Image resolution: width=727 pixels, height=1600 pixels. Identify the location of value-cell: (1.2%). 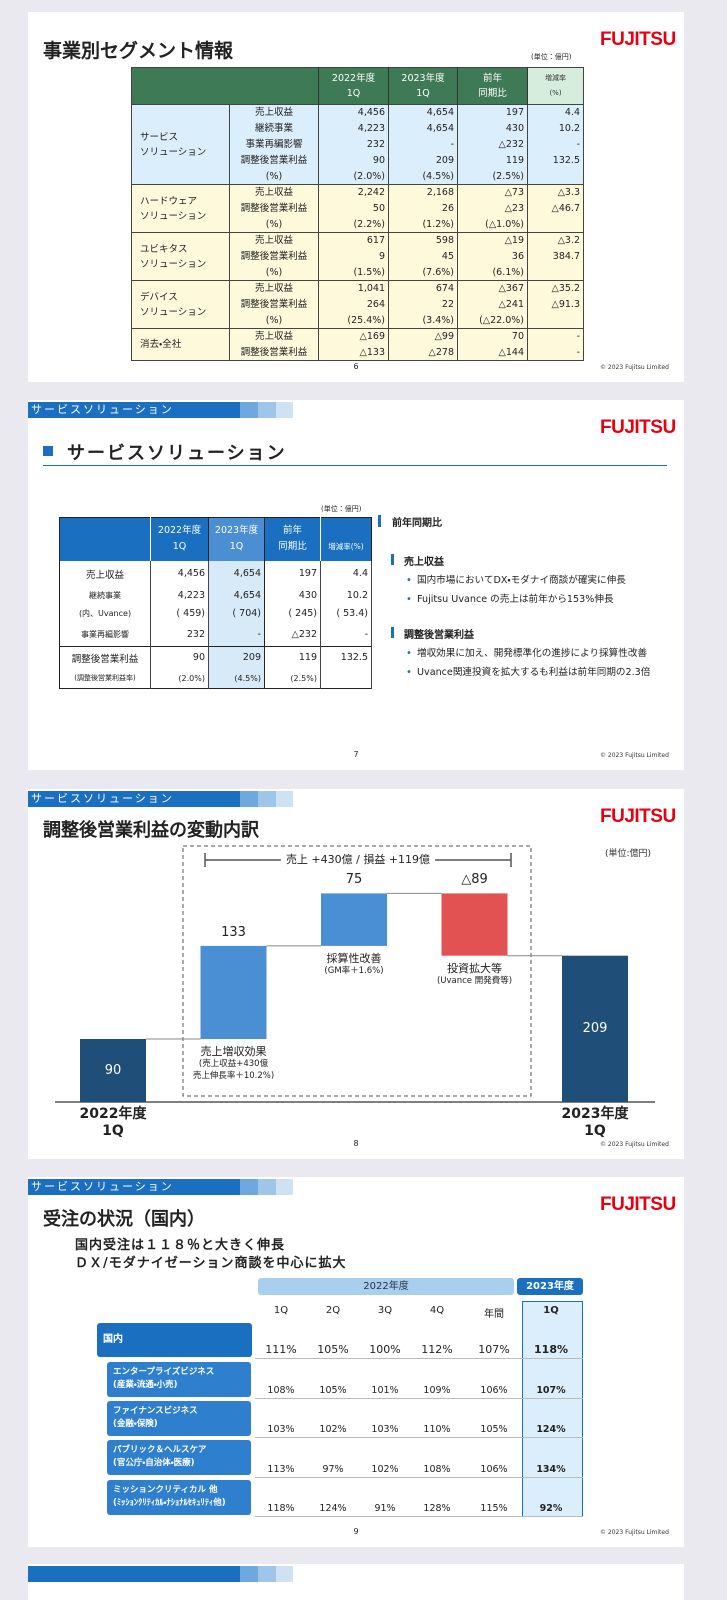
(423, 224).